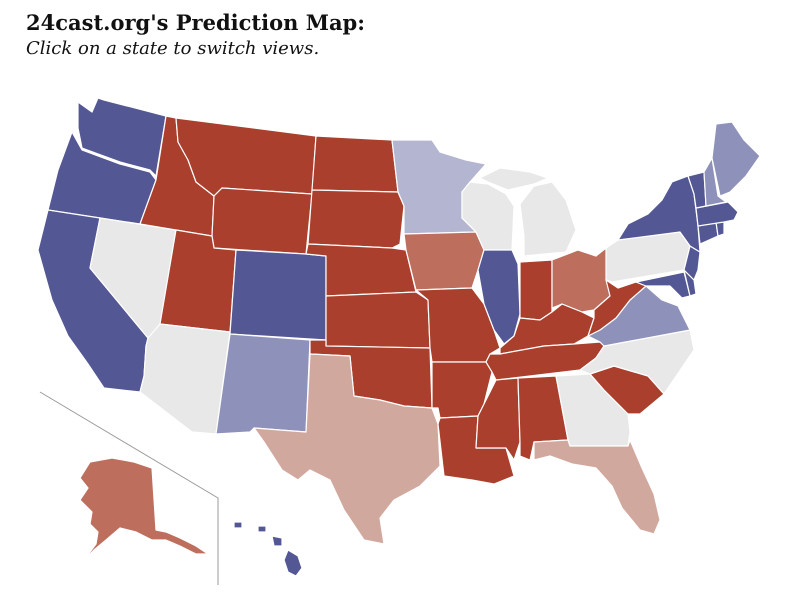  What do you see at coordinates (597, 487) in the screenshot?
I see `state-FL` at bounding box center [597, 487].